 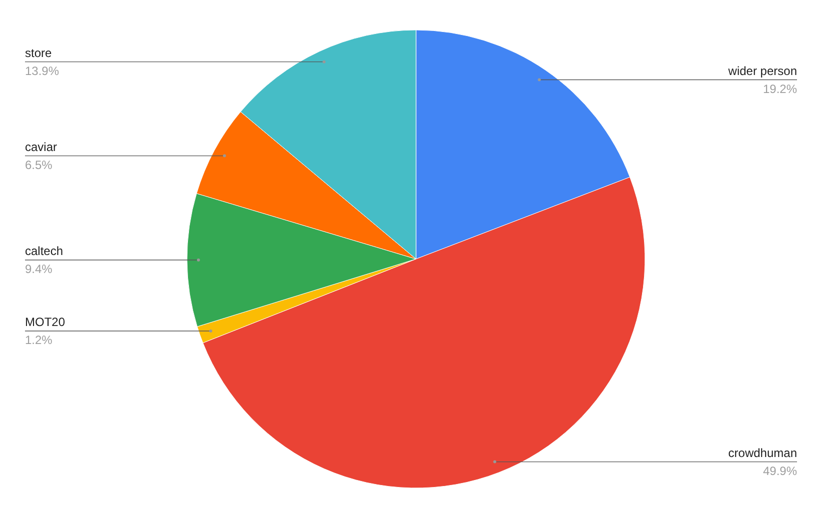 I want to click on slice-label: wider person, so click(x=762, y=71).